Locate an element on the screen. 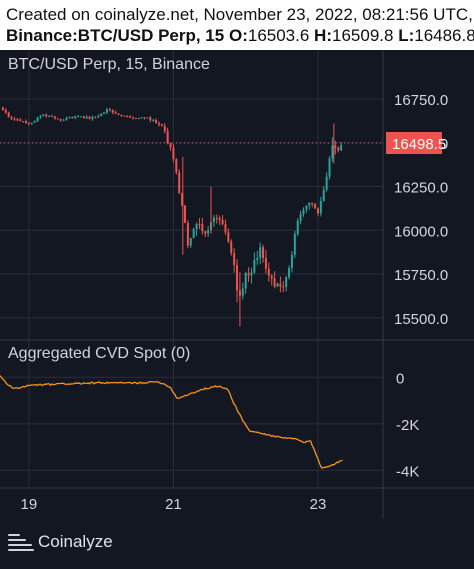 Image resolution: width=474 pixels, height=569 pixels. price-pane-title: BTC/USD Perp, 15, Binance is located at coordinates (109, 64).